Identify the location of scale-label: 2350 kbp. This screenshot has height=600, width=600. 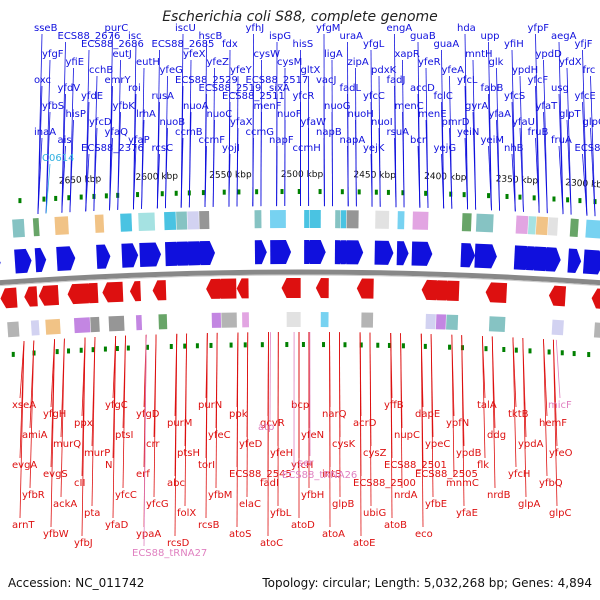
(516, 180).